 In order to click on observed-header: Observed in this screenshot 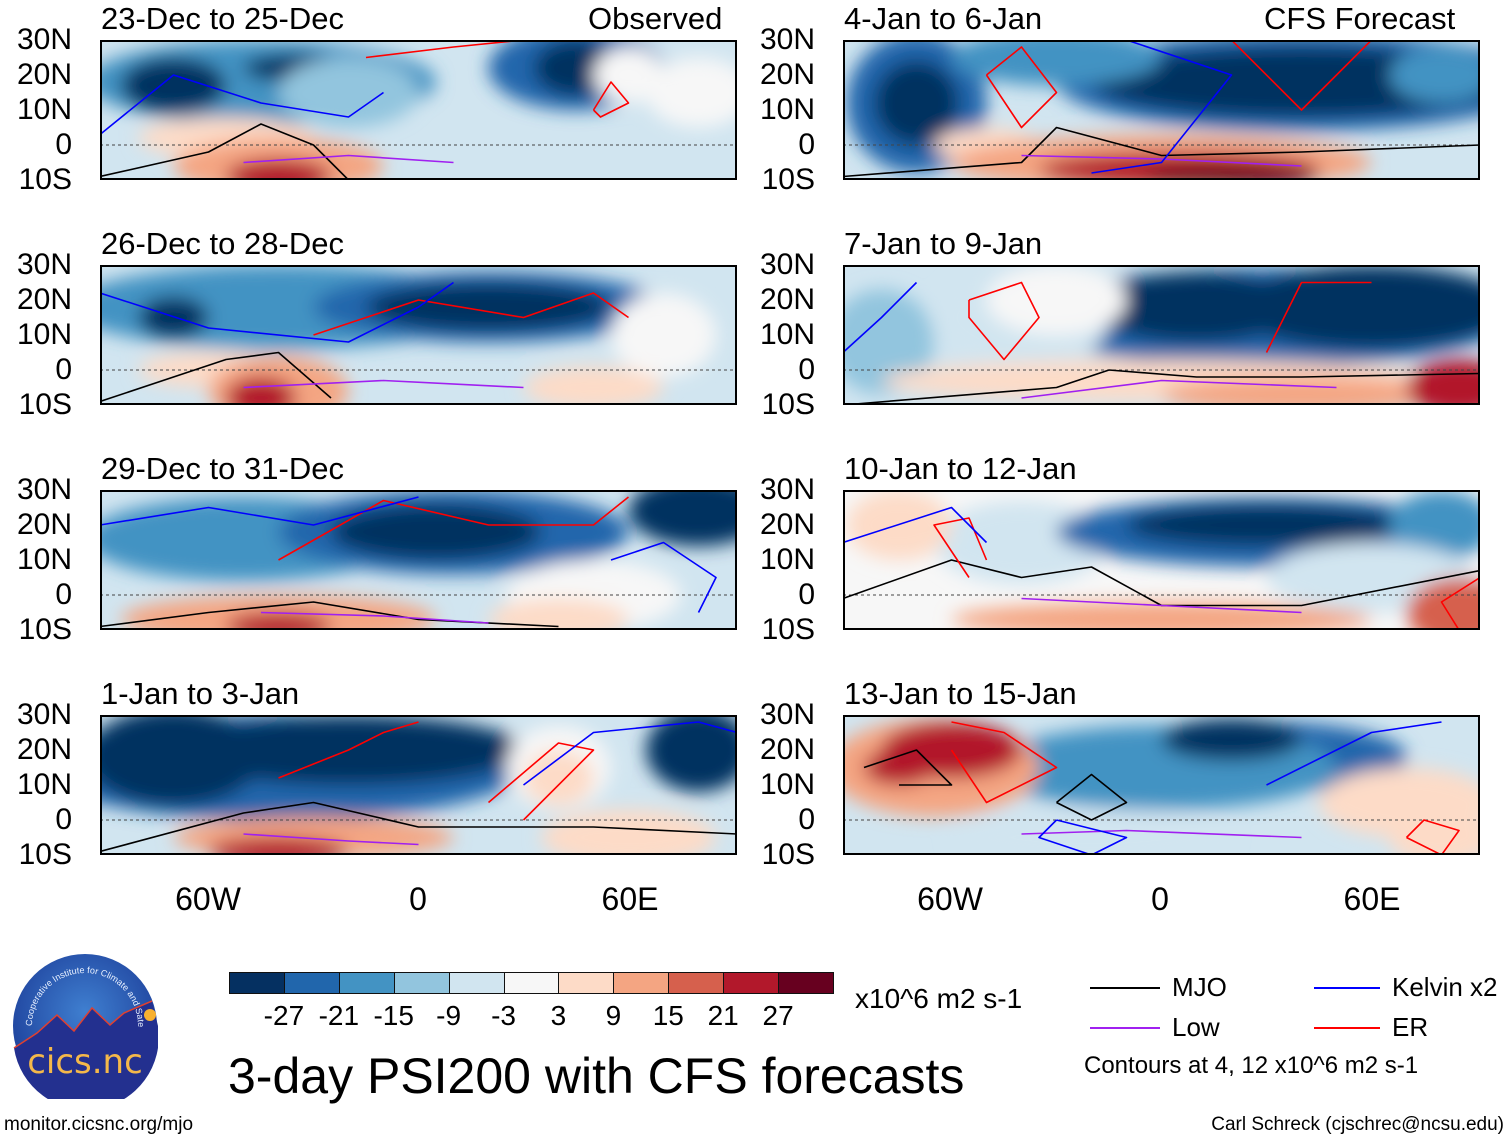, I will do `click(655, 18)`.